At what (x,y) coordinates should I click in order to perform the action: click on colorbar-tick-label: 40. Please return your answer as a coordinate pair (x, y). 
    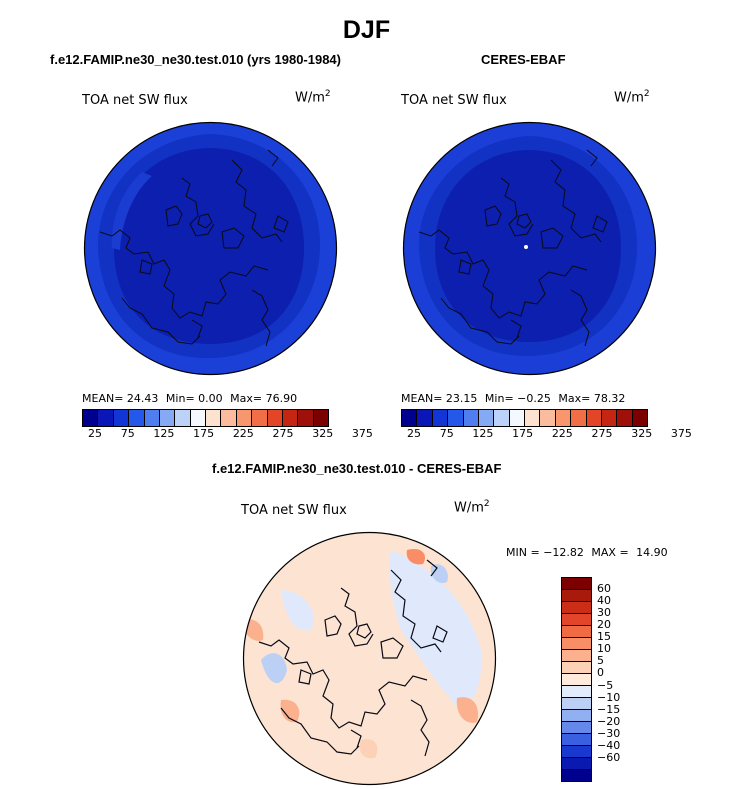
    Looking at the image, I should click on (604, 601).